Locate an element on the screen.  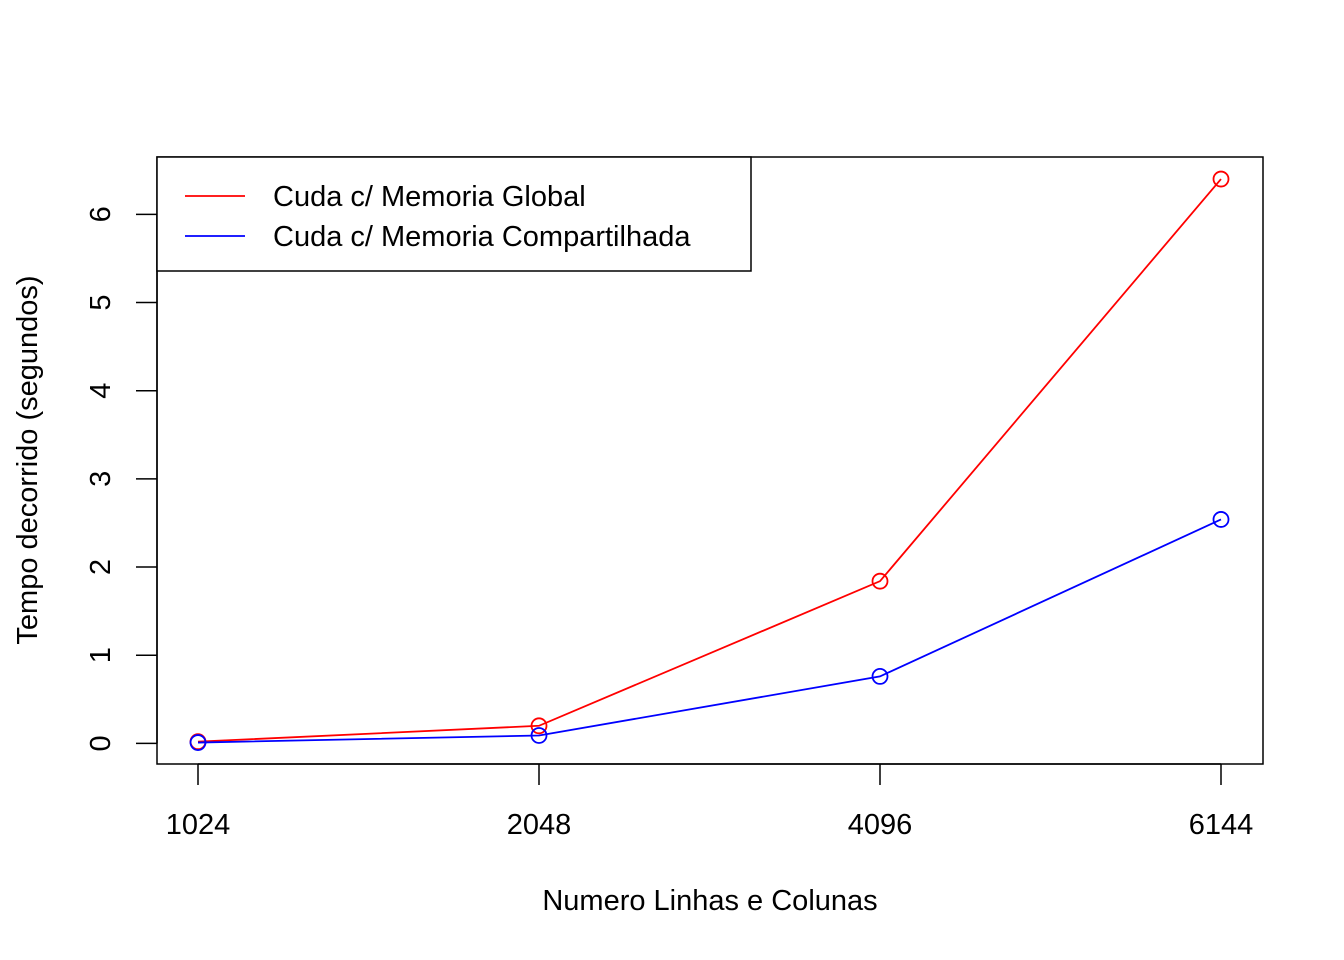
y-tick-label: 3 is located at coordinates (101, 479).